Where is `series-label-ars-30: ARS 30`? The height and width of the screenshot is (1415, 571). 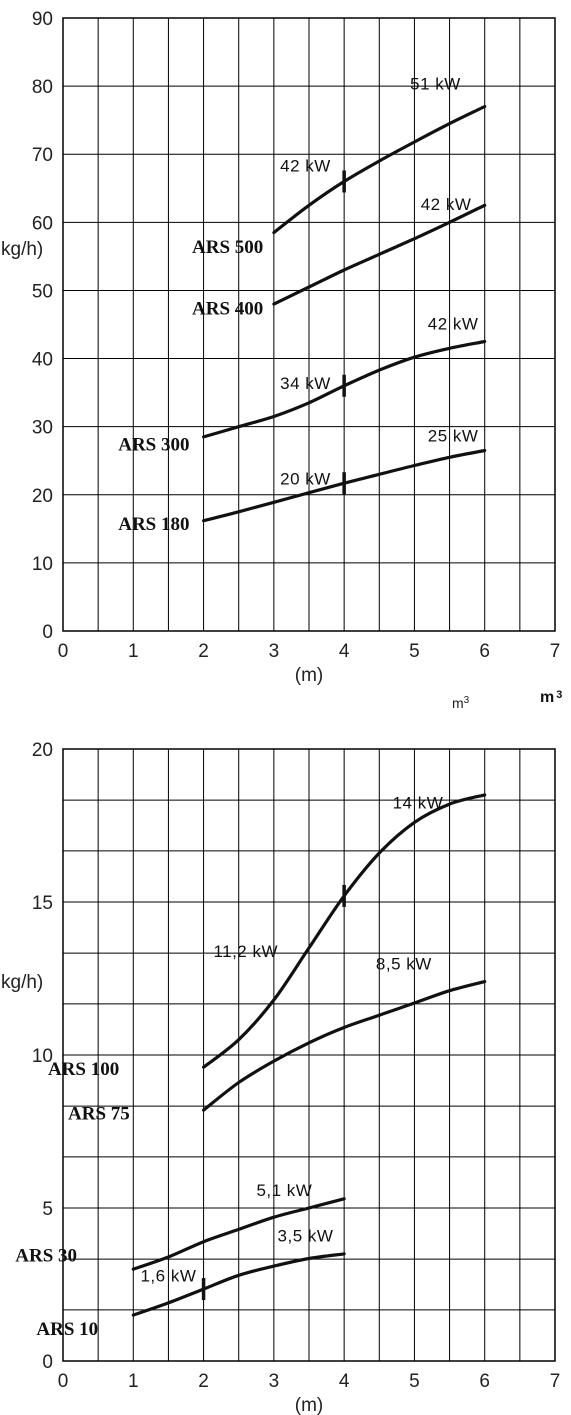
series-label-ars-30: ARS 30 is located at coordinates (46, 1256).